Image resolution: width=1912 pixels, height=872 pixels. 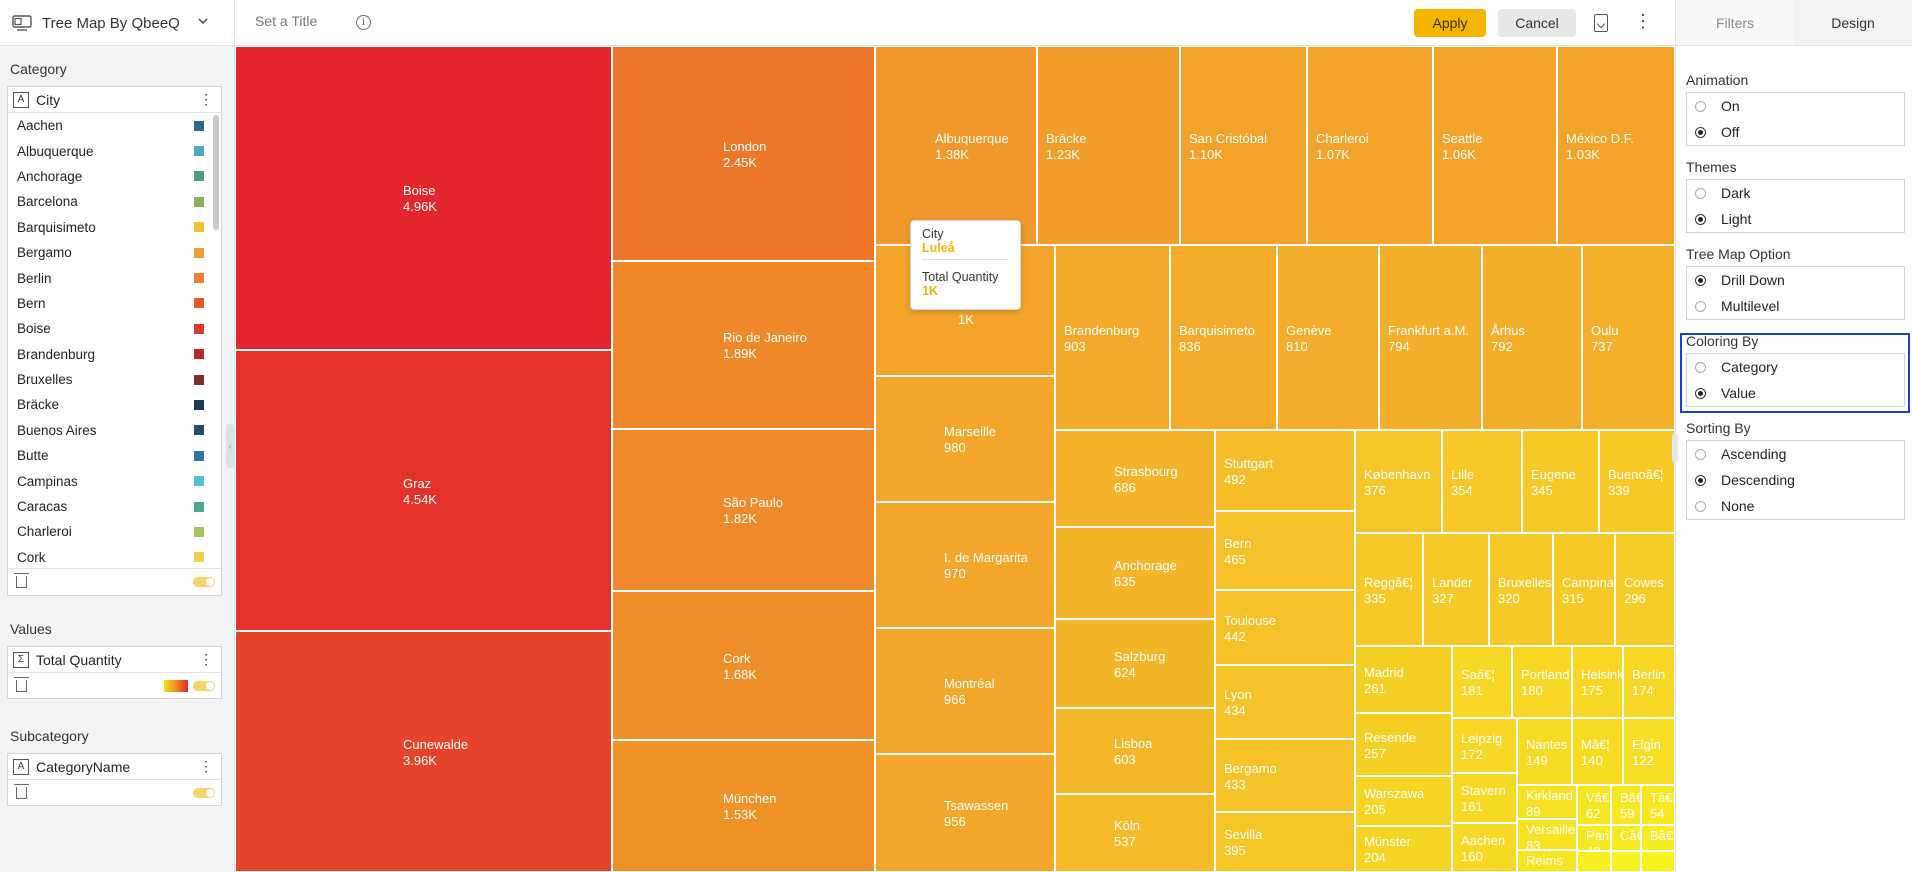 I want to click on treemap-tile: Lisboa 603, so click(x=1135, y=751).